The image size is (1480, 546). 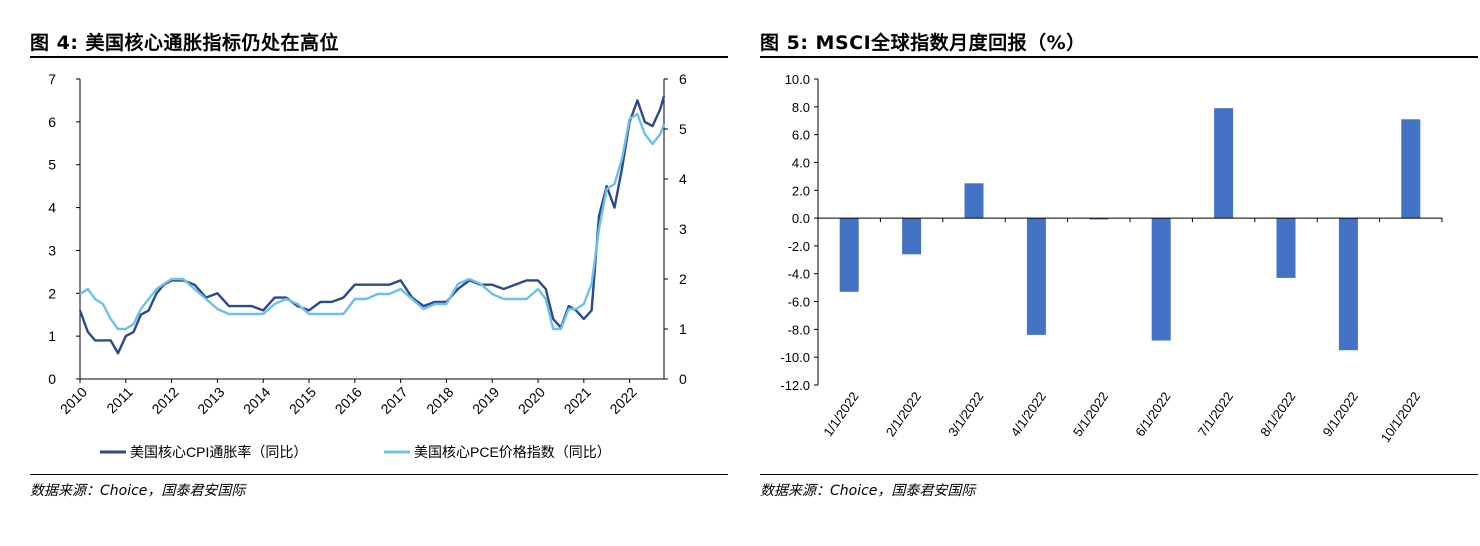 What do you see at coordinates (683, 229) in the screenshot?
I see `right-y-tick-label: 3` at bounding box center [683, 229].